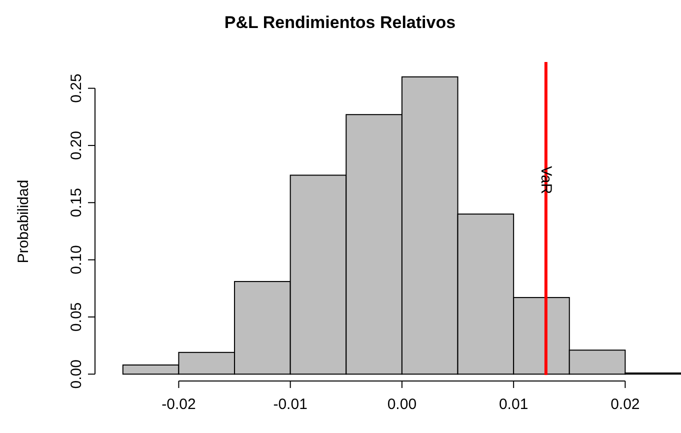  What do you see at coordinates (290, 404) in the screenshot?
I see `x-tick-label: -0.01` at bounding box center [290, 404].